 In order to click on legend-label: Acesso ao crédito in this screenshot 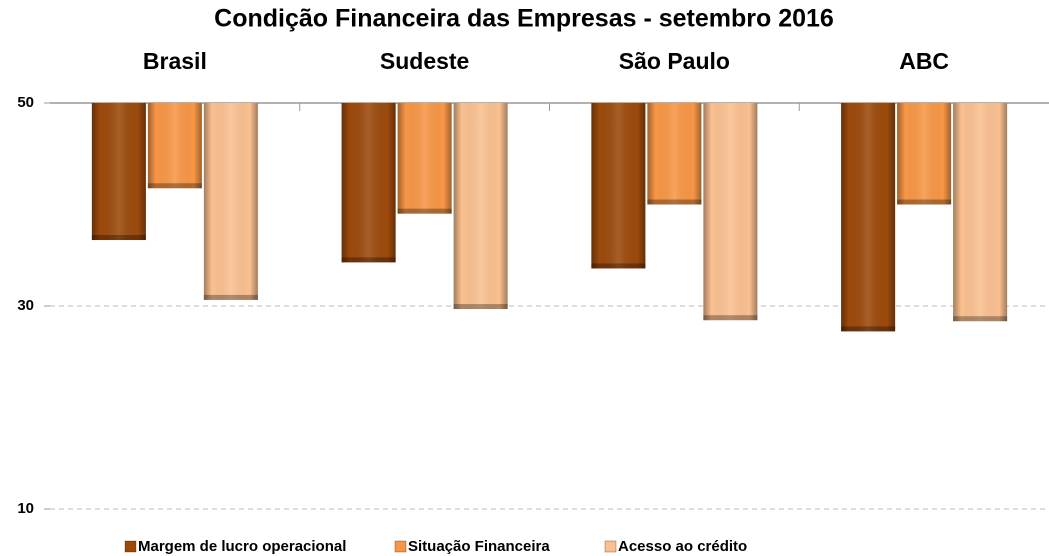, I will do `click(682, 546)`.